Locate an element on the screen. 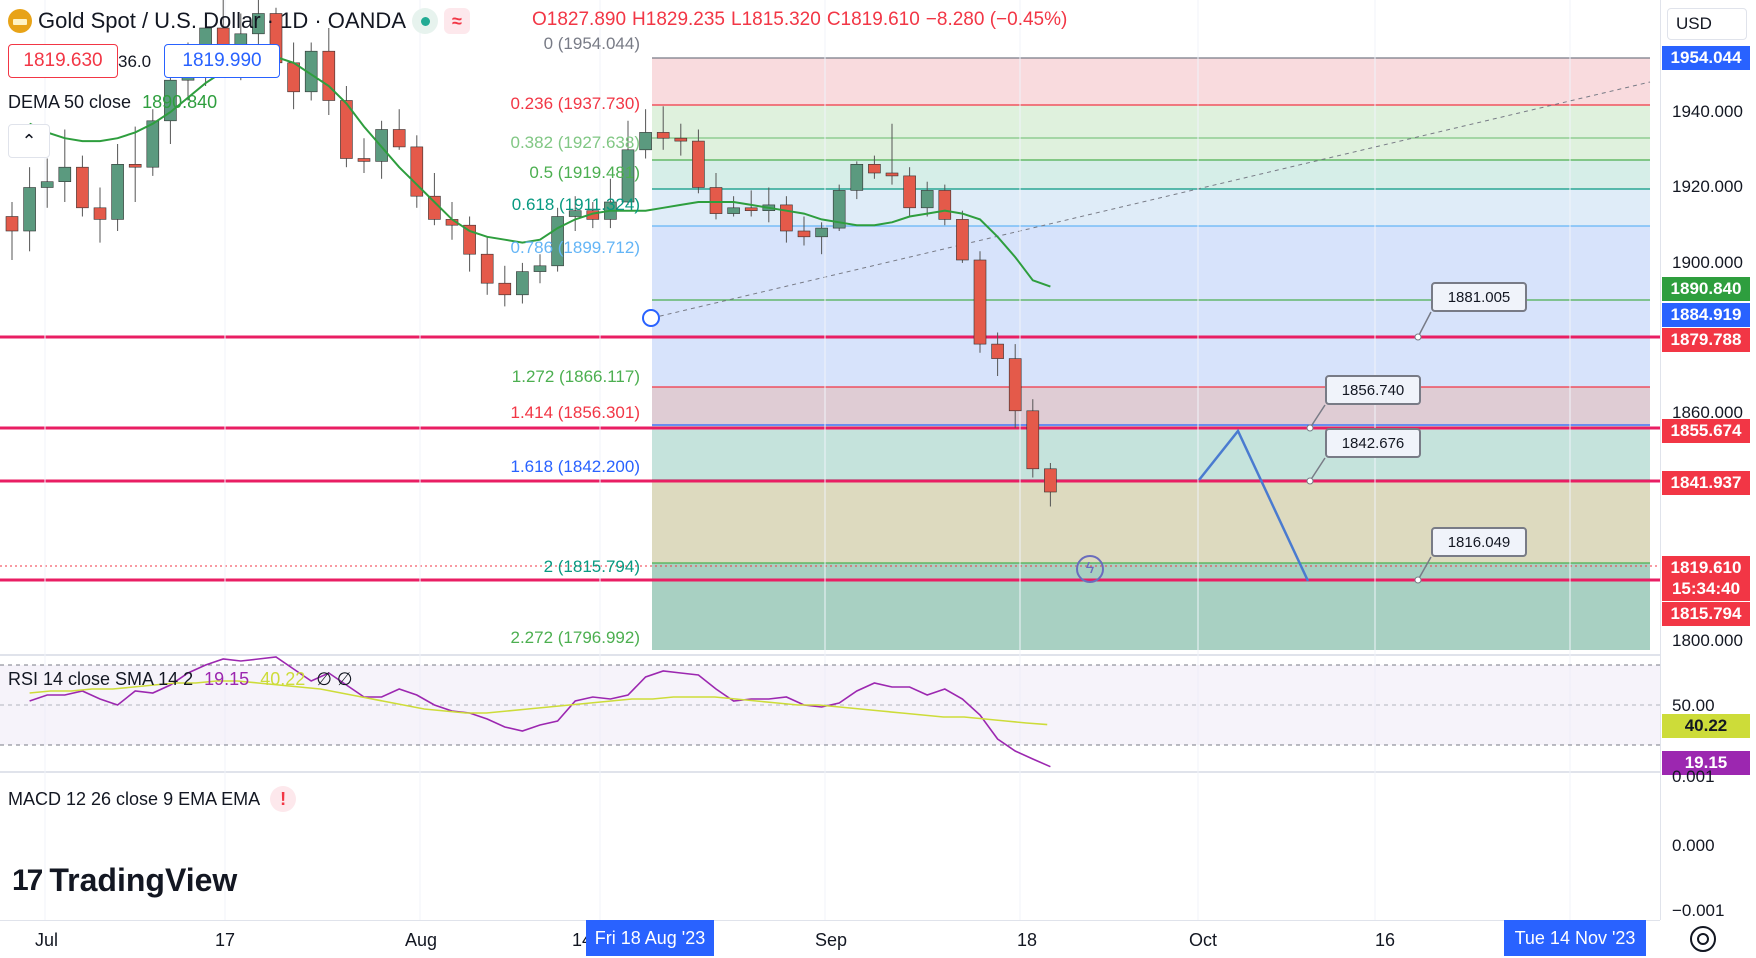  gold-symbol-icon is located at coordinates (20, 21).